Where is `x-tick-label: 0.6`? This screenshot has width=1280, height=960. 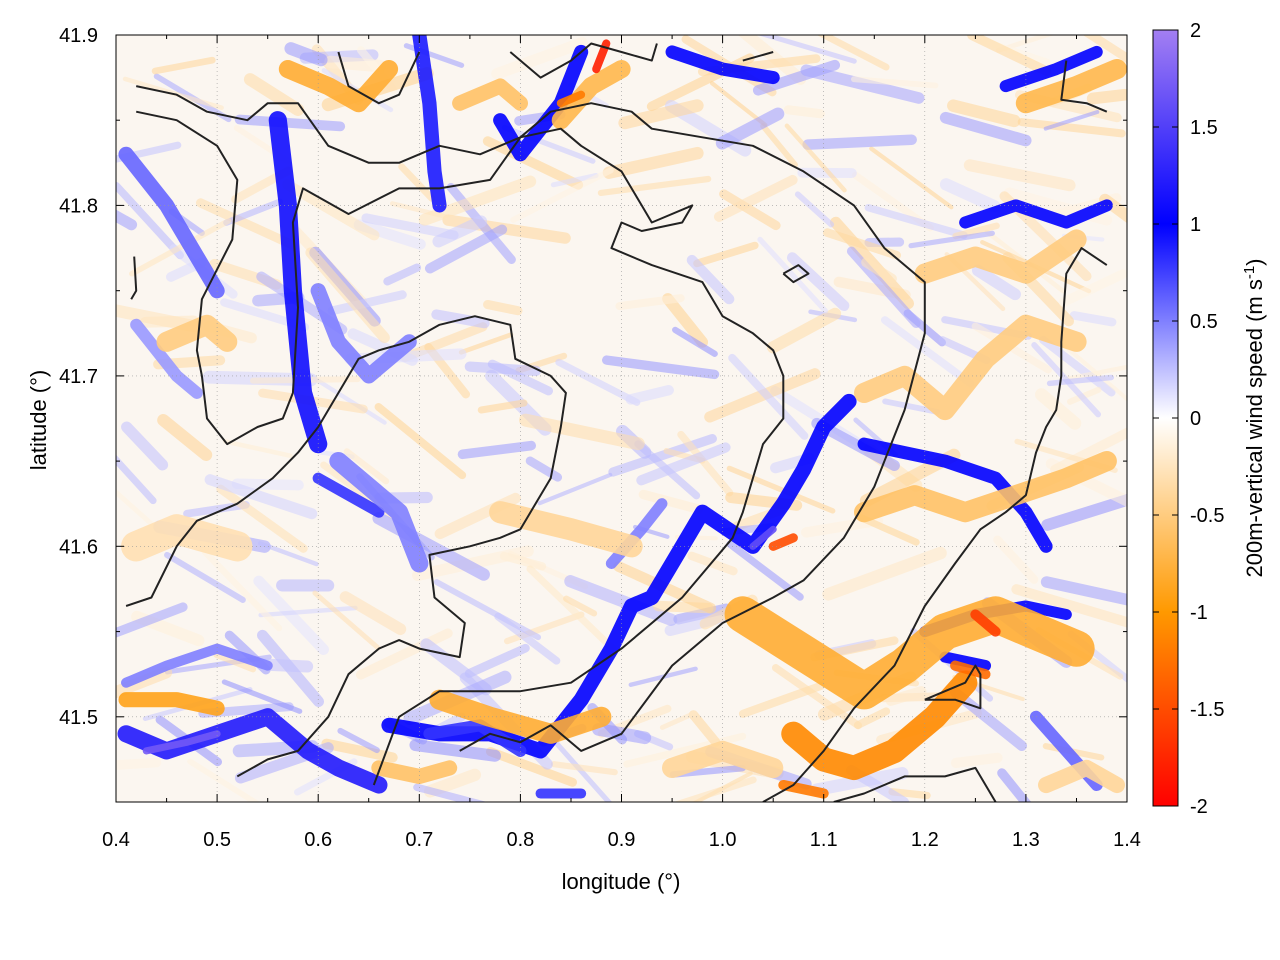 x-tick-label: 0.6 is located at coordinates (318, 840).